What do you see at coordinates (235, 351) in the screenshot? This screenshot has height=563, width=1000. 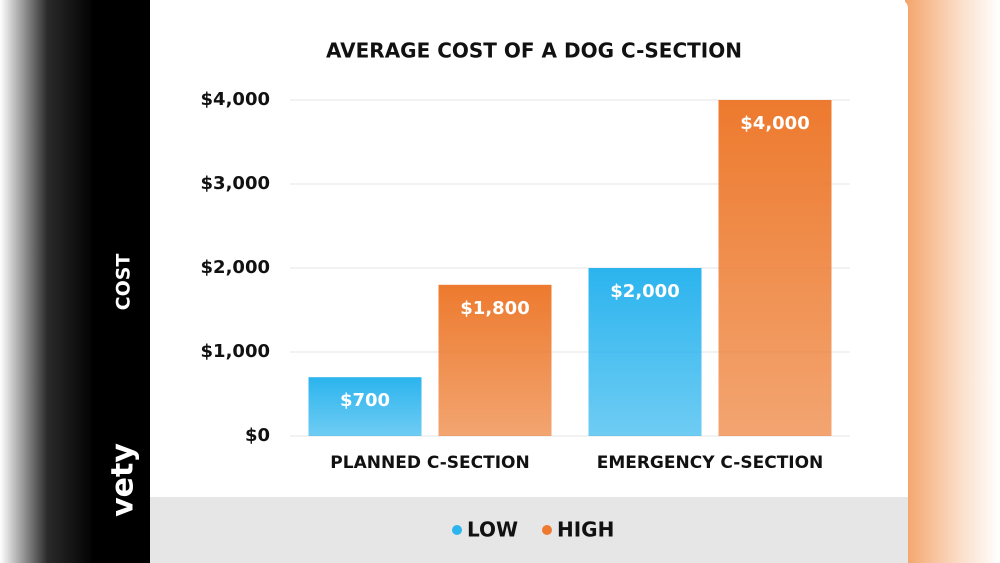 I see `y-tick-label: $1,000` at bounding box center [235, 351].